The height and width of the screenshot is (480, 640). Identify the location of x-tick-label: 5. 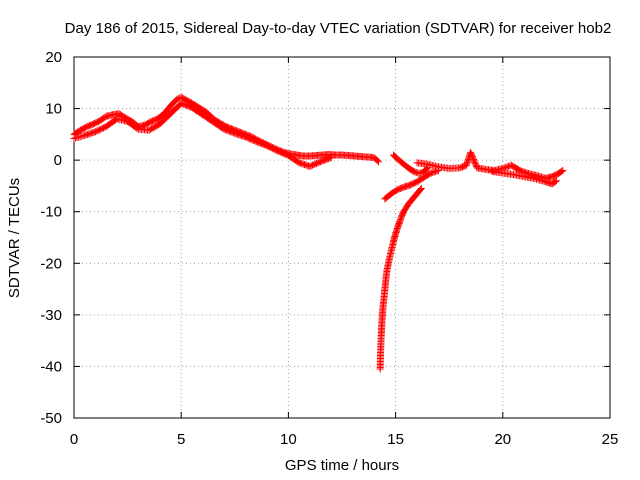
(181, 439).